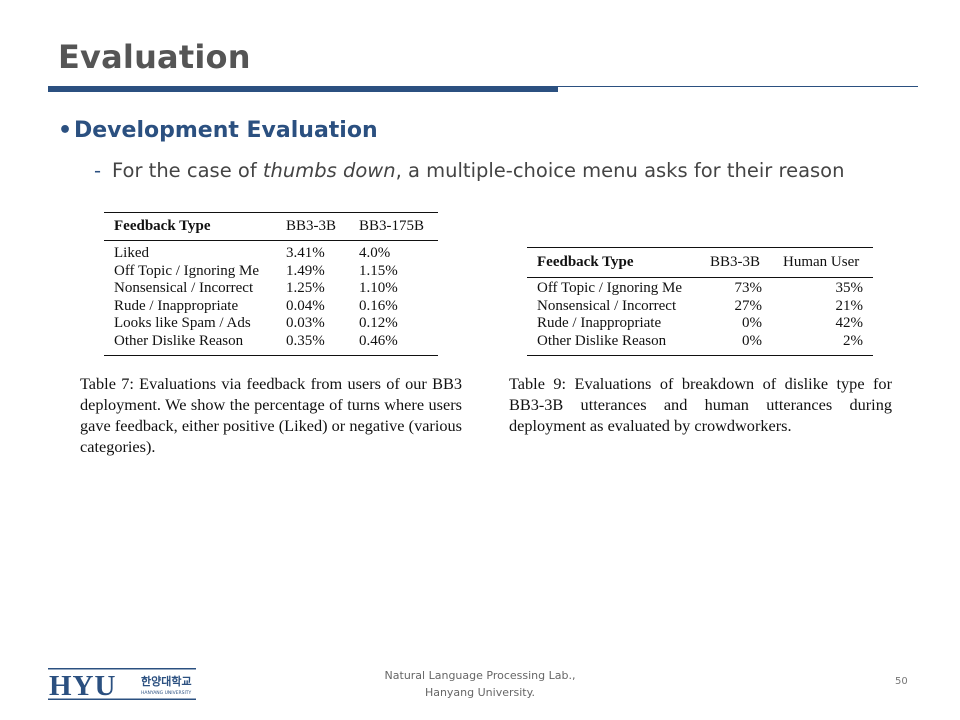 This screenshot has width=960, height=720. What do you see at coordinates (849, 305) in the screenshot?
I see `table-cell: 21%` at bounding box center [849, 305].